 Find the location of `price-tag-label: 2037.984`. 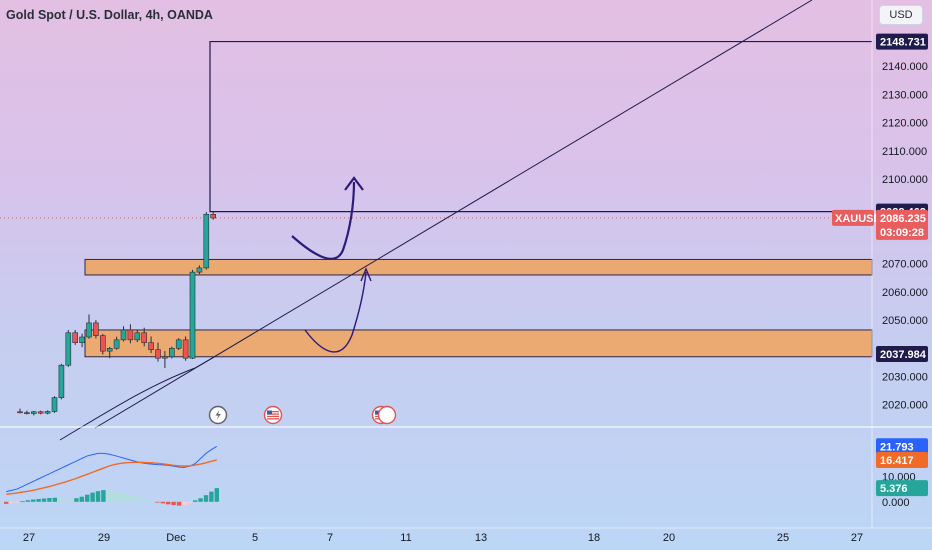

price-tag-label: 2037.984 is located at coordinates (903, 355).